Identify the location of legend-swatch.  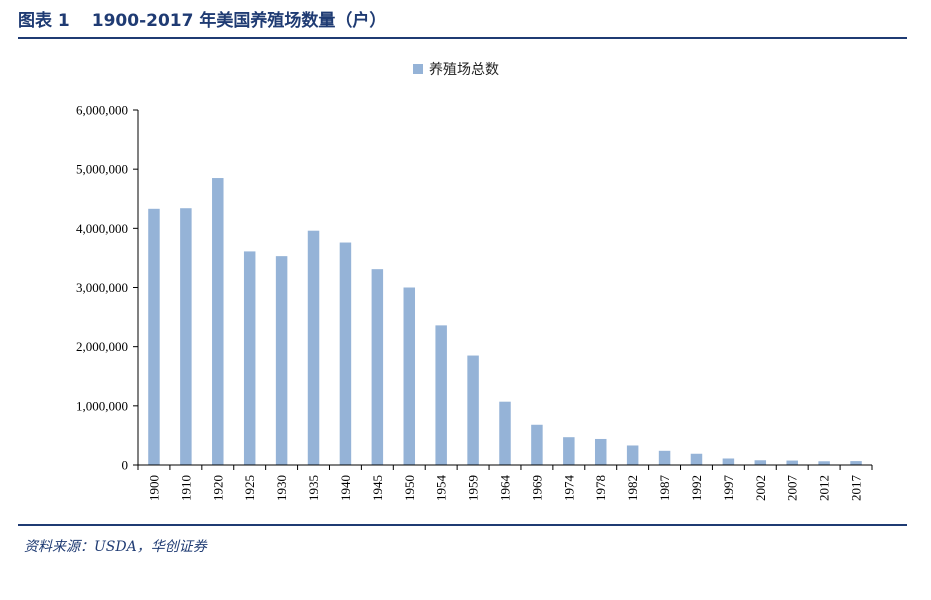
(418, 69).